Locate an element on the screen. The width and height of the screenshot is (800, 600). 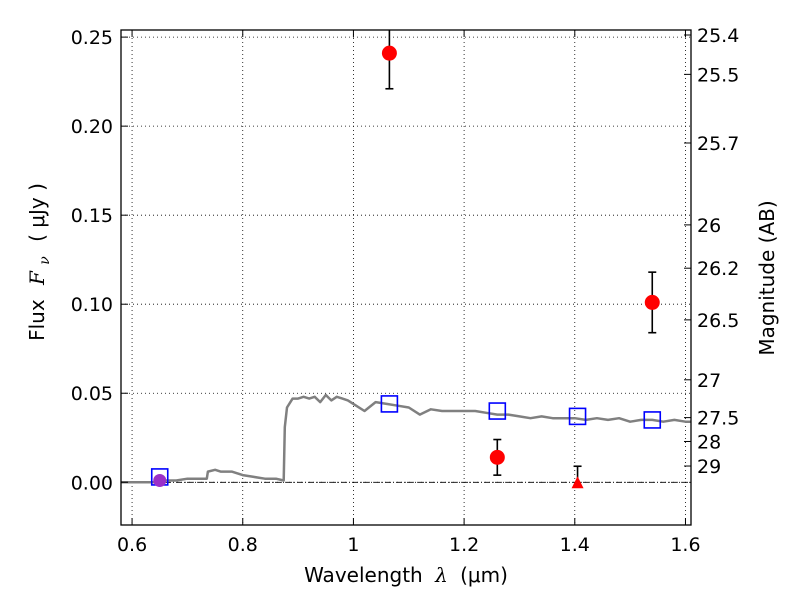
x-axis-label-unit: (μm) is located at coordinates (484, 575).